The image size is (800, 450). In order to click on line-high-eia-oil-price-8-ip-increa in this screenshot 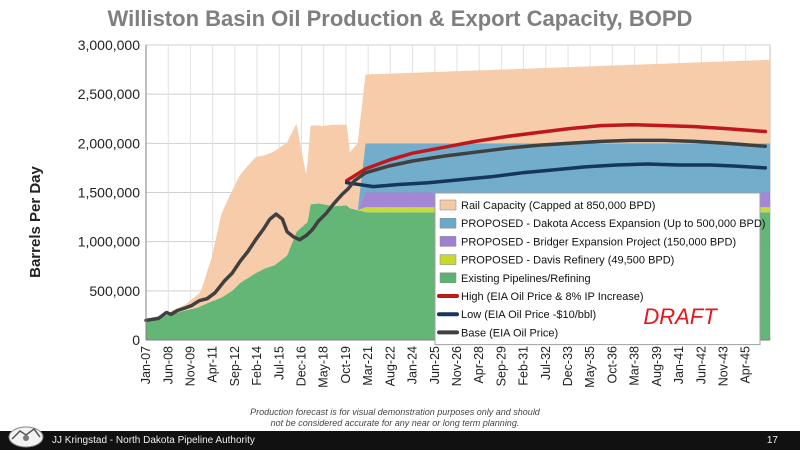, I will do `click(556, 152)`.